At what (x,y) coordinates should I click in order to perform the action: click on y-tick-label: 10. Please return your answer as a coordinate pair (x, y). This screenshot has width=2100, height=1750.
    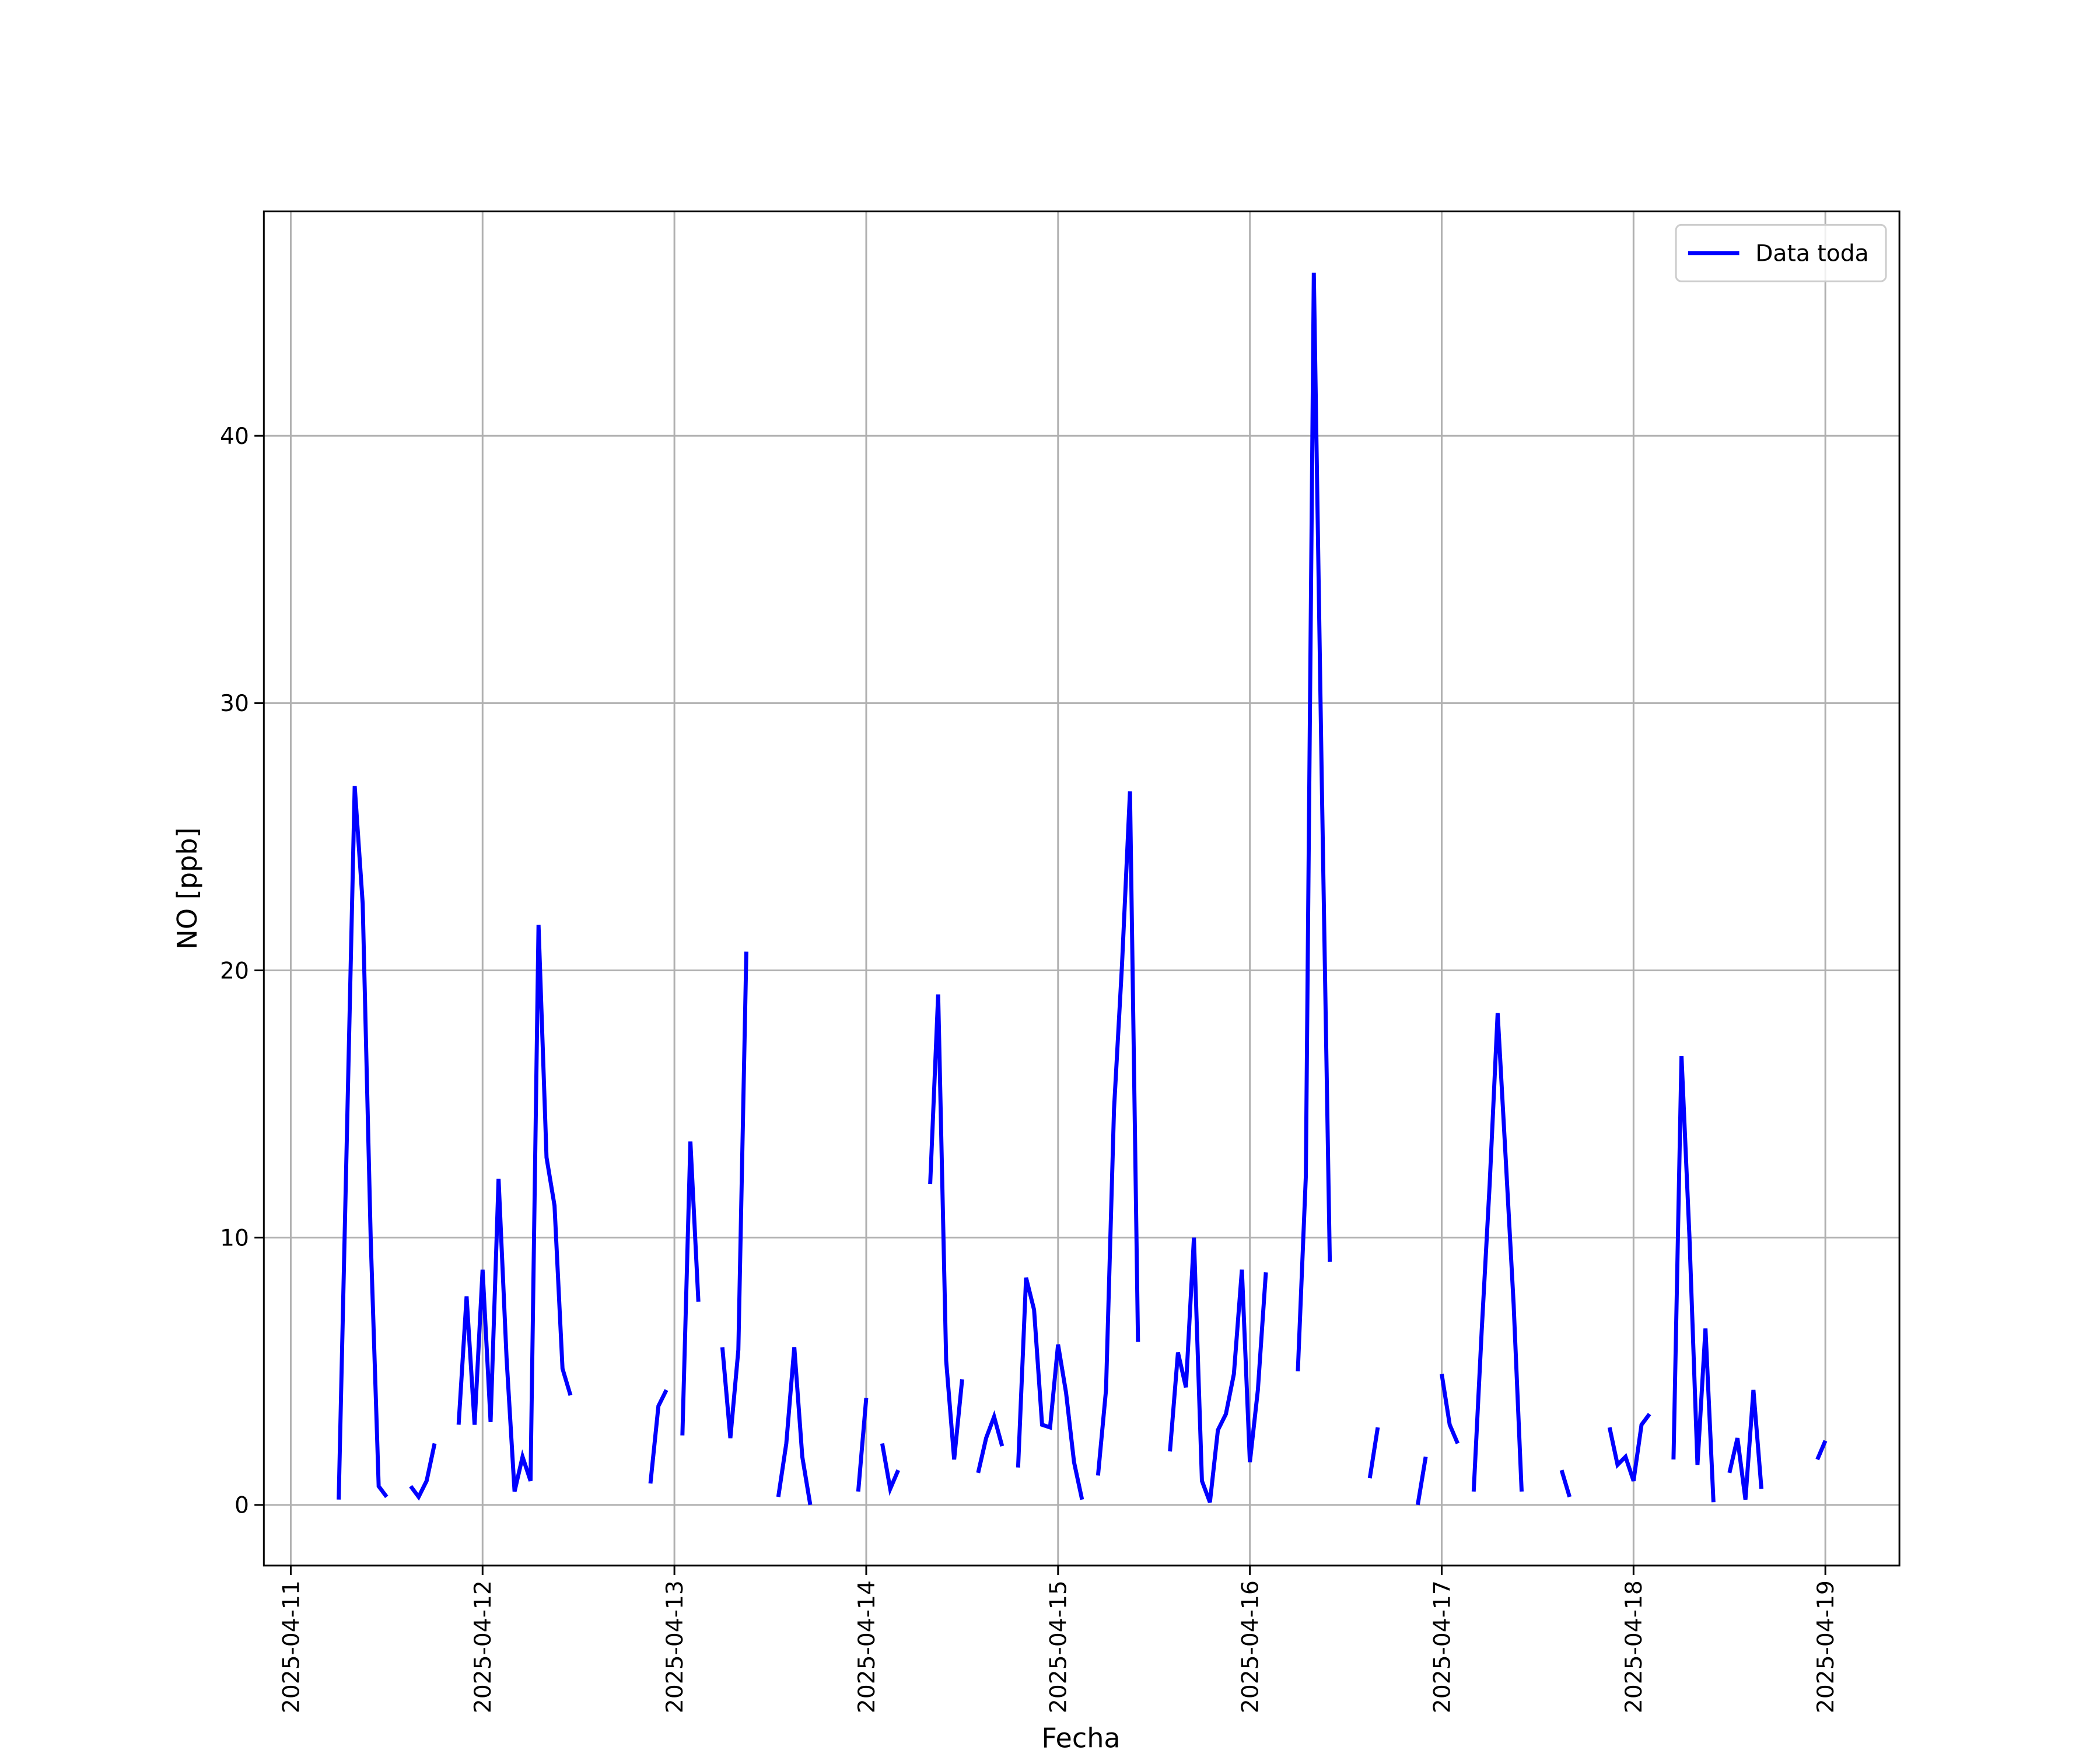
    Looking at the image, I should click on (235, 1239).